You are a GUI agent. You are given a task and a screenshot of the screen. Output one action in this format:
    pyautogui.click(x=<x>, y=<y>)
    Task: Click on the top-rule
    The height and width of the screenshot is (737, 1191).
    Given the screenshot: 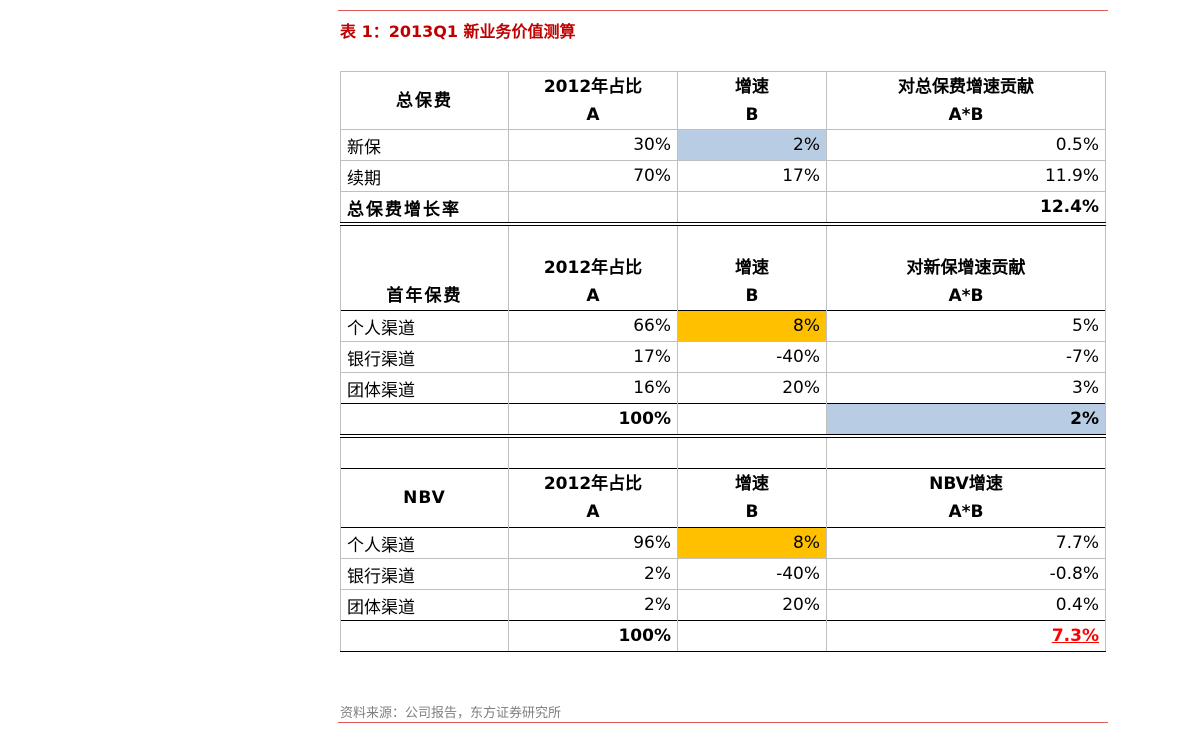 What is the action you would take?
    pyautogui.click(x=723, y=10)
    